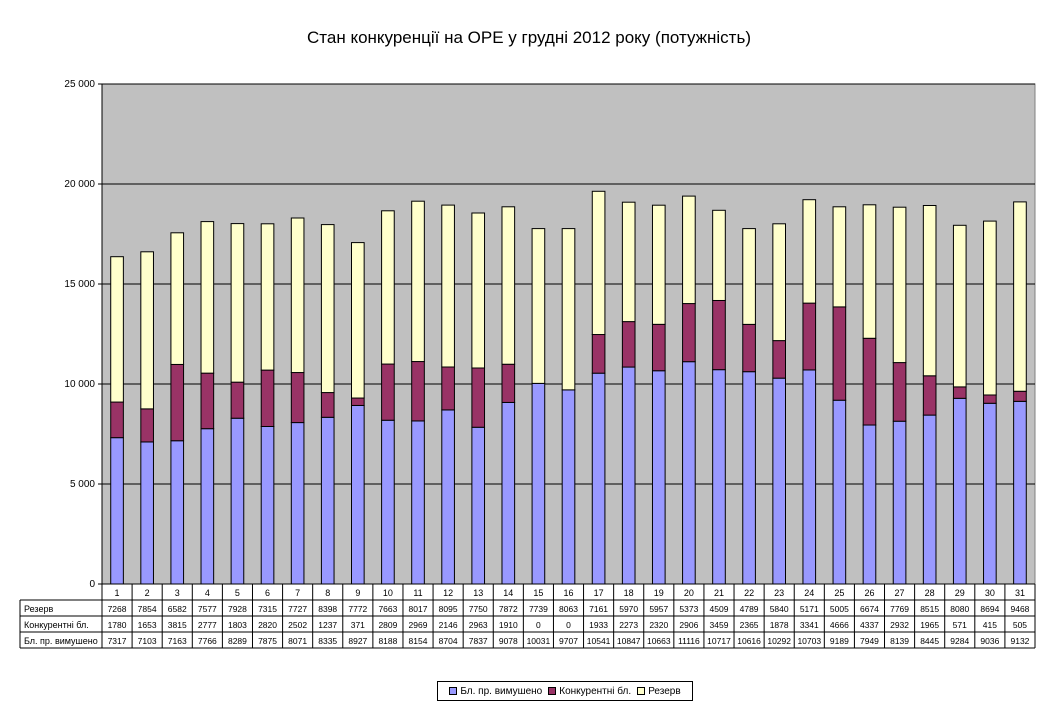  I want to click on table-cell: 371, so click(358, 625).